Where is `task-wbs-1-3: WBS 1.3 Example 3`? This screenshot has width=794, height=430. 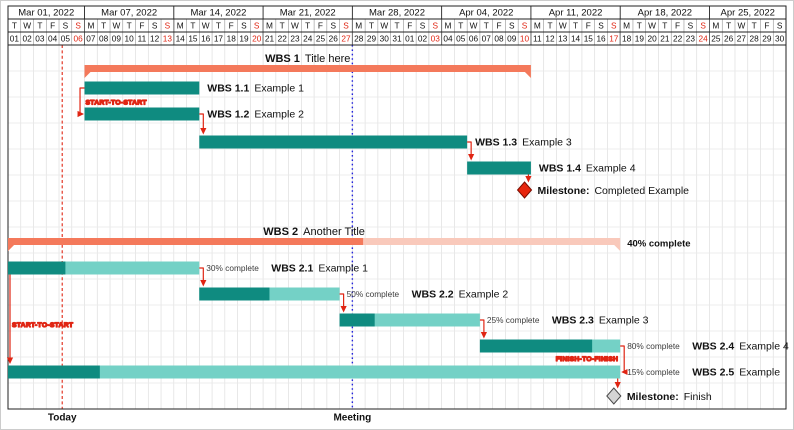
task-wbs-1-3: WBS 1.3 Example 3 is located at coordinates (385, 142).